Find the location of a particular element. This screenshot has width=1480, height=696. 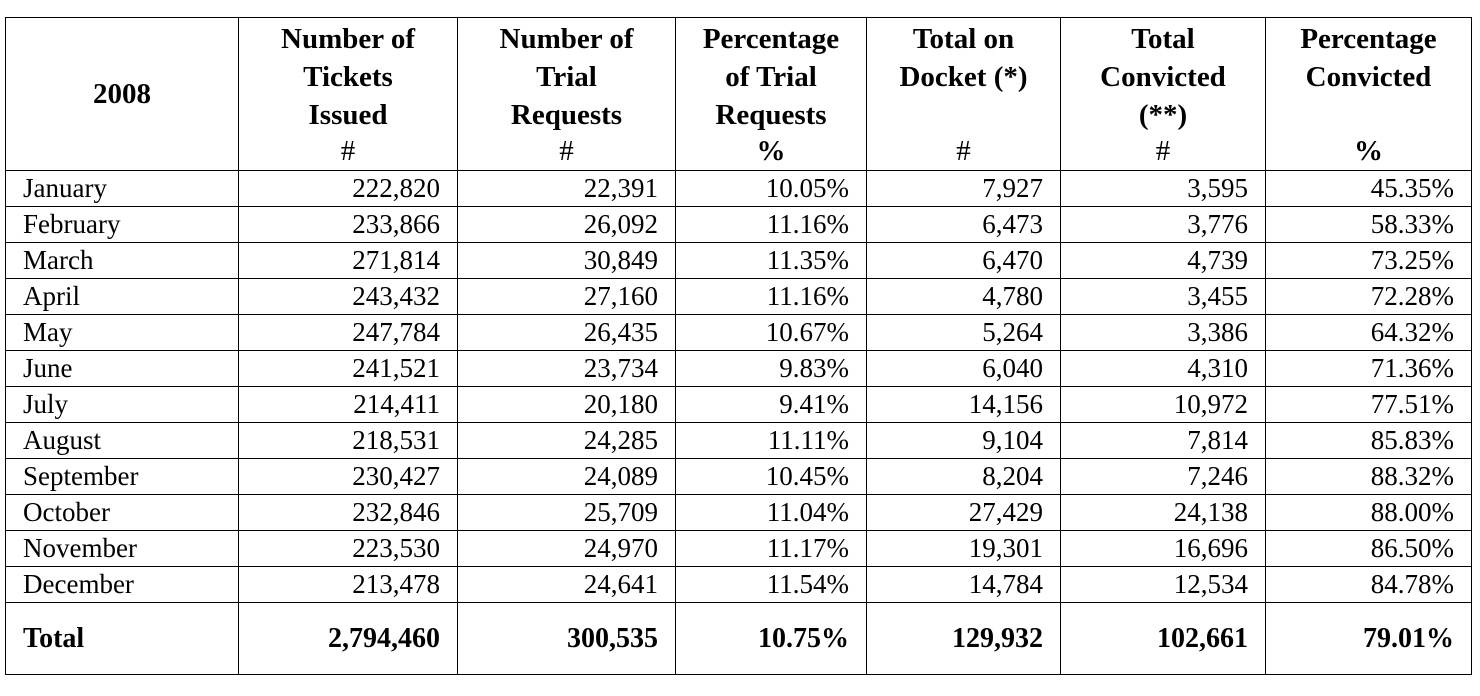

total-convicted-cell: 3,595 is located at coordinates (1163, 188).